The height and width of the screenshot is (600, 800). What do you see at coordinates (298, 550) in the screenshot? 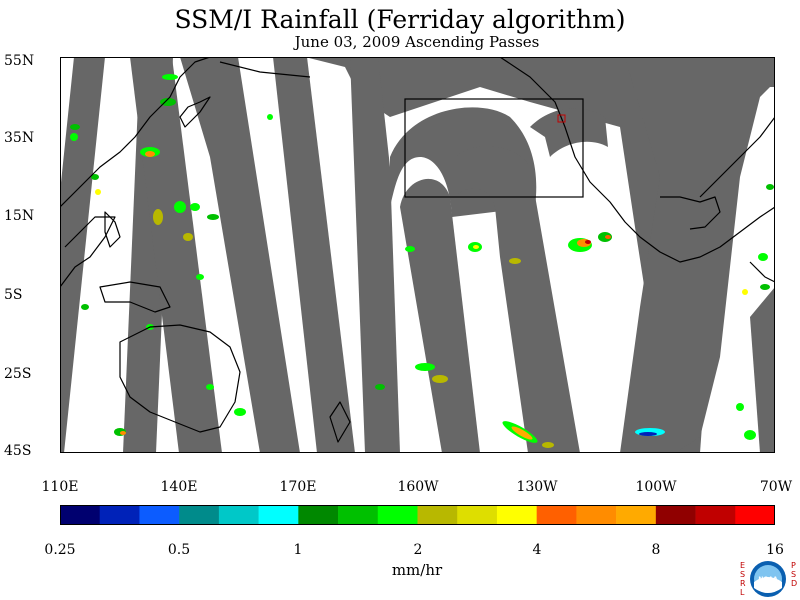
I see `colorbar-label-1: 1` at bounding box center [298, 550].